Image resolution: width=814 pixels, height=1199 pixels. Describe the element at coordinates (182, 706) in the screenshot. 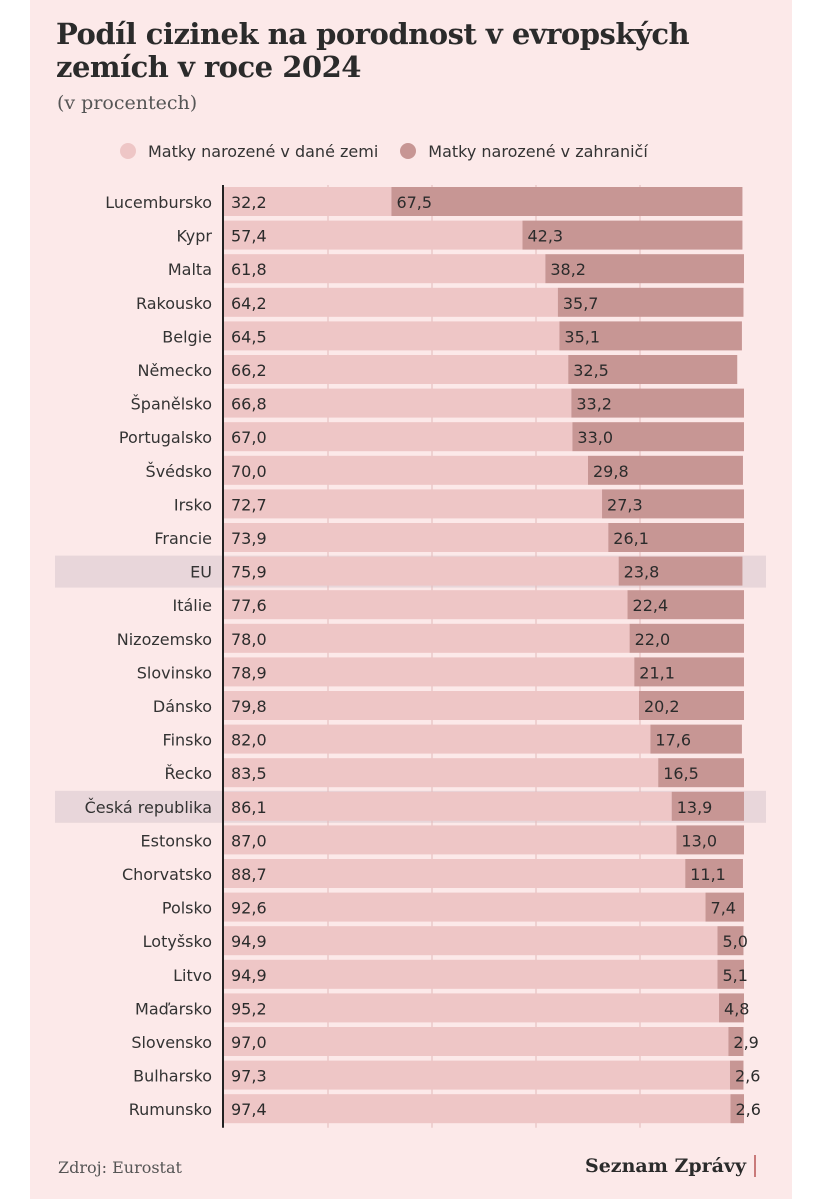

I see `category-label: Dánsko` at that location.